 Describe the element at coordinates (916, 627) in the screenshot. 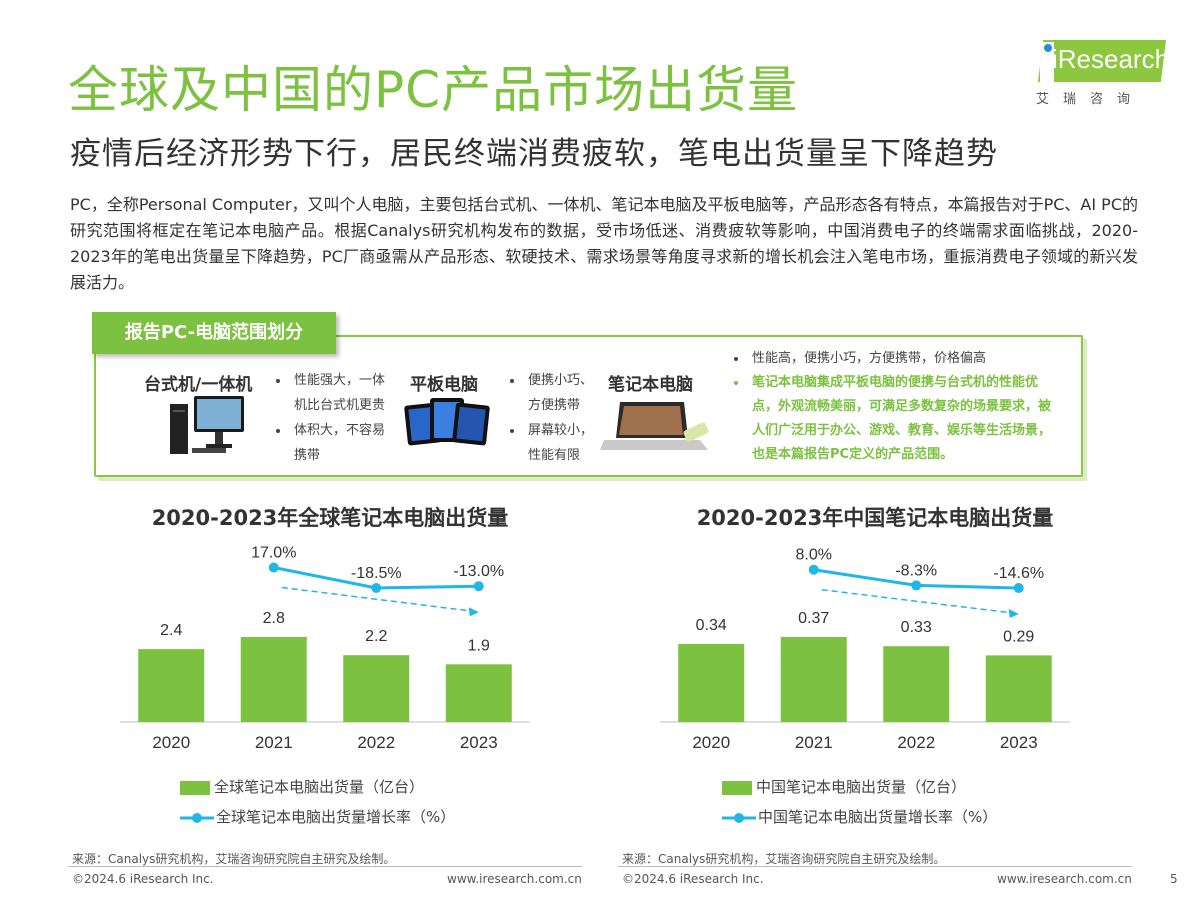

I see `bar-value-label: 0.33` at that location.